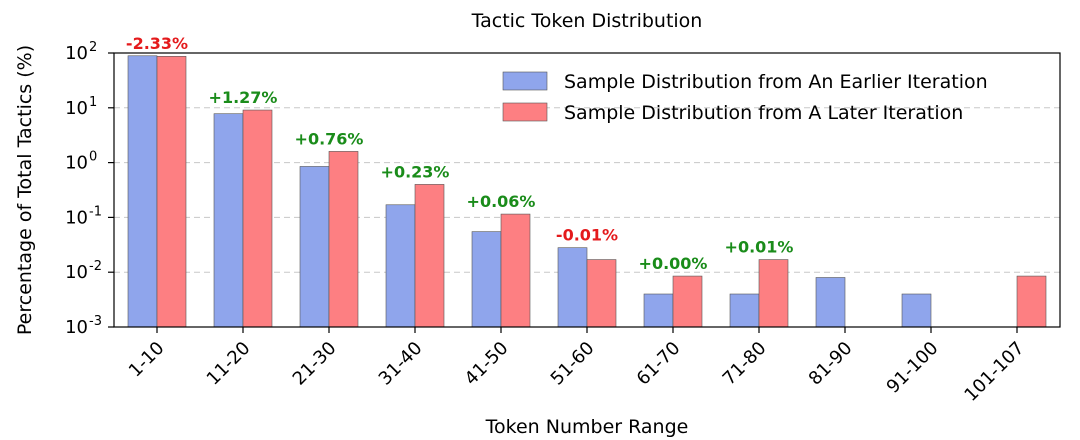  What do you see at coordinates (315, 364) in the screenshot?
I see `x-tick-label: 21-30` at bounding box center [315, 364].